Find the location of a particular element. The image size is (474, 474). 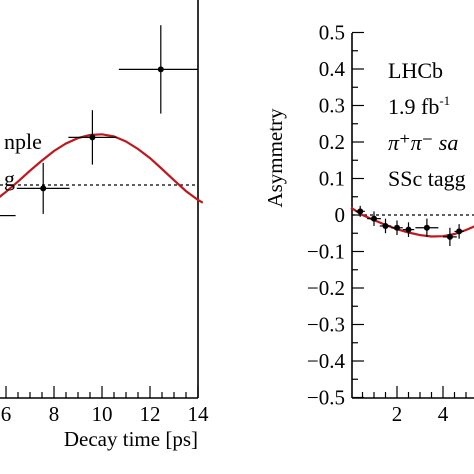

right-y-tick-labels: 0.5 0.4 0.3 0.2 0.1 0 −0.1 −0.2 −0.3 −0.4 −0.5 is located at coordinates (326, 215).